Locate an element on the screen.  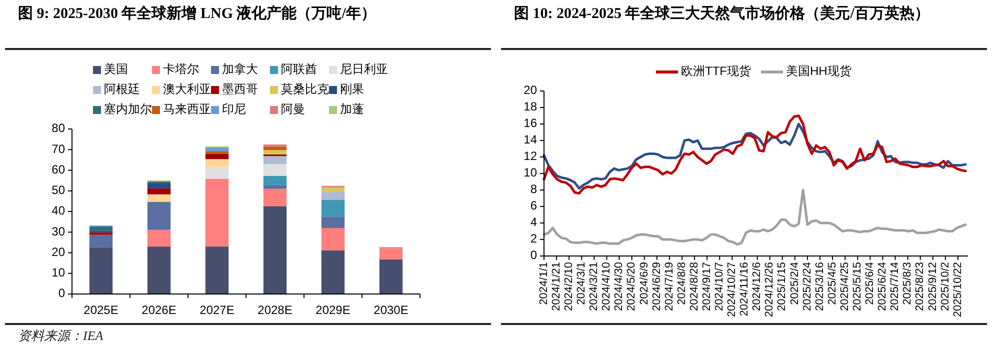
legend-label: 阿曼 is located at coordinates (293, 109).